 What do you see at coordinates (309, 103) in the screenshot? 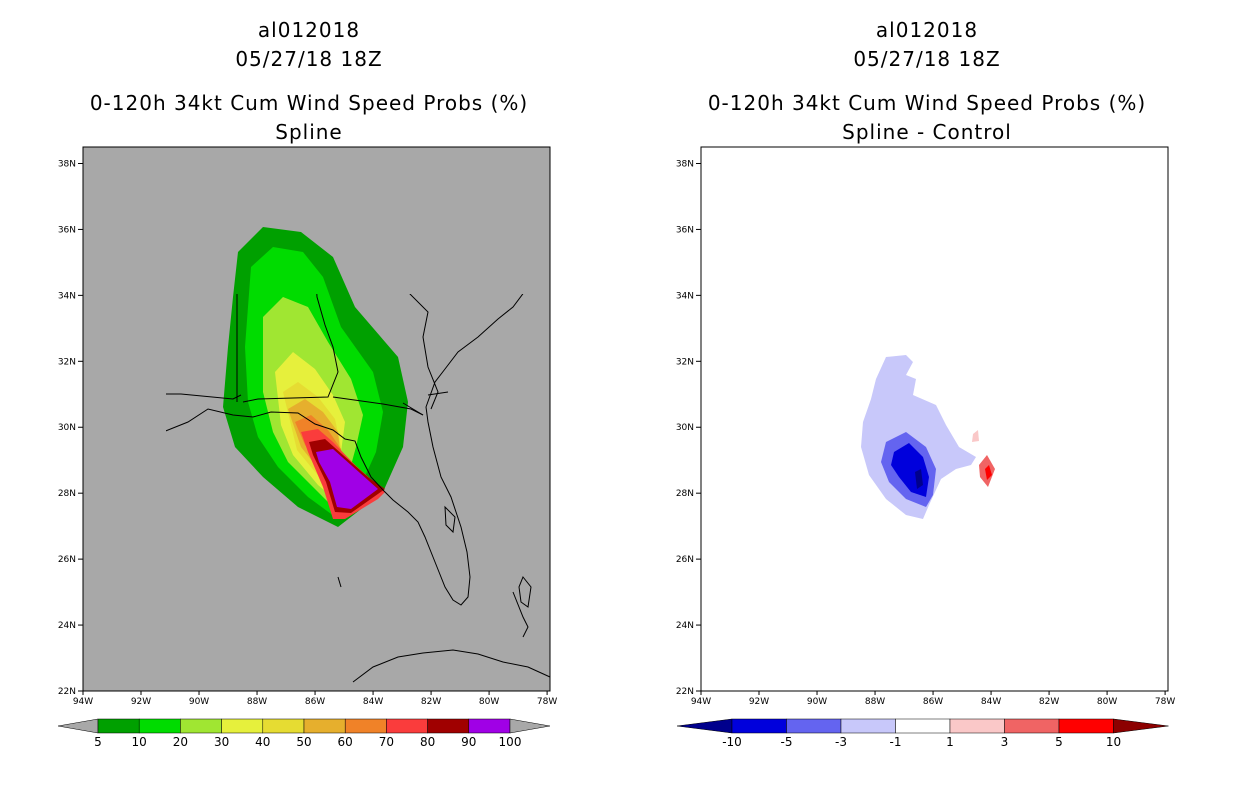
I see `left-title-product: 0-120h 34kt Cum Wind Speed Probs (%)` at bounding box center [309, 103].